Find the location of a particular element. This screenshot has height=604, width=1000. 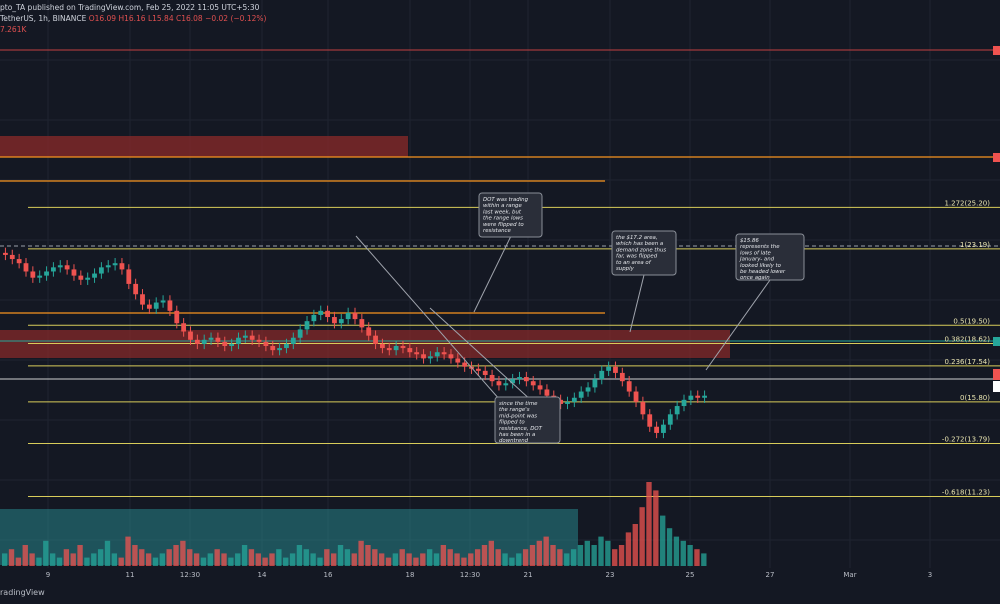

volume-label: 7.261K is located at coordinates (13, 29).